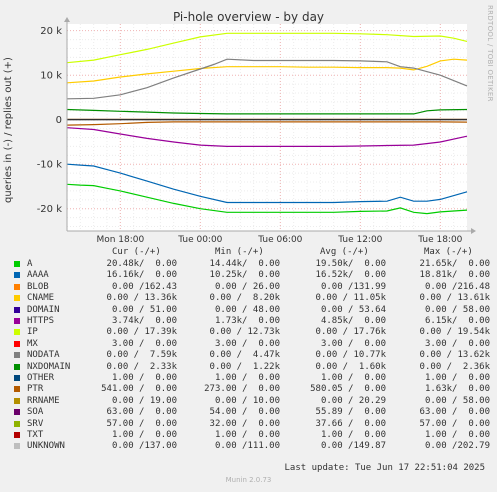 This screenshot has height=492, width=497. I want to click on y-tick-label: -10 k, so click(50, 165).